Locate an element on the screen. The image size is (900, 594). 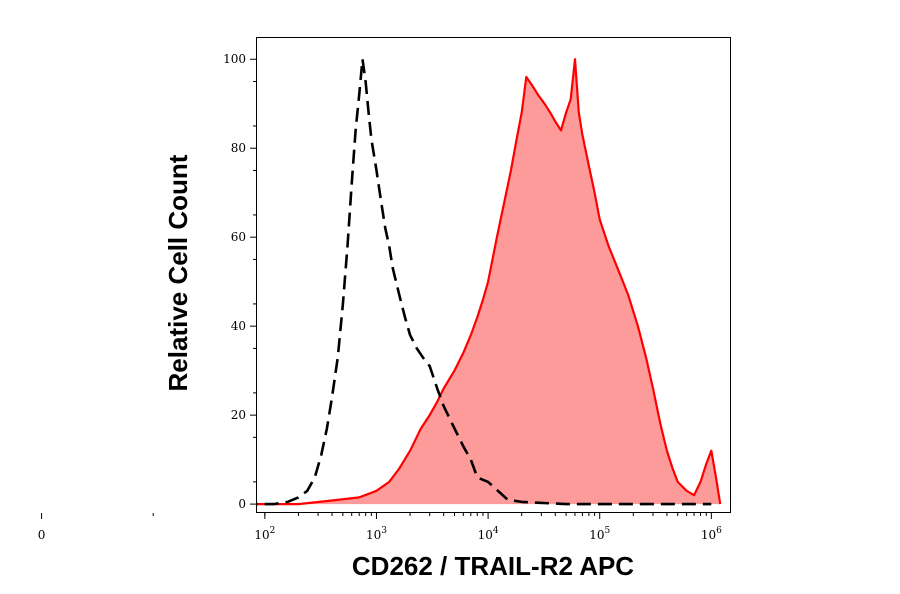
y-tick-label: 80 is located at coordinates (238, 148).